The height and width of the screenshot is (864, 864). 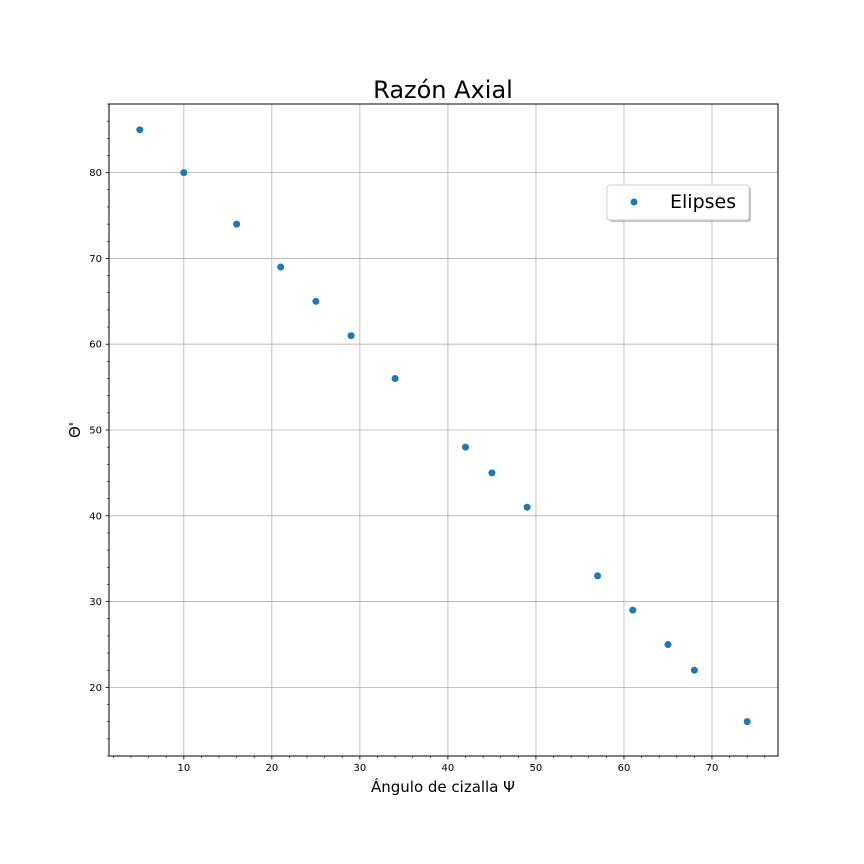 I want to click on x-axis-label: Ángulo de cizalla Ψ, so click(x=443, y=786).